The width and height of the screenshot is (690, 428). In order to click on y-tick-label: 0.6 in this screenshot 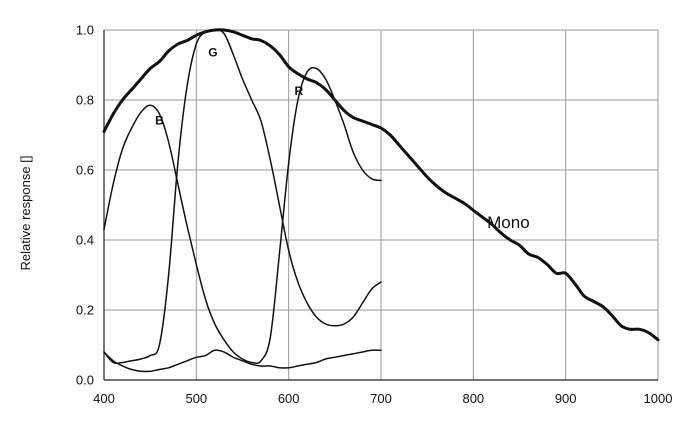, I will do `click(85, 170)`.